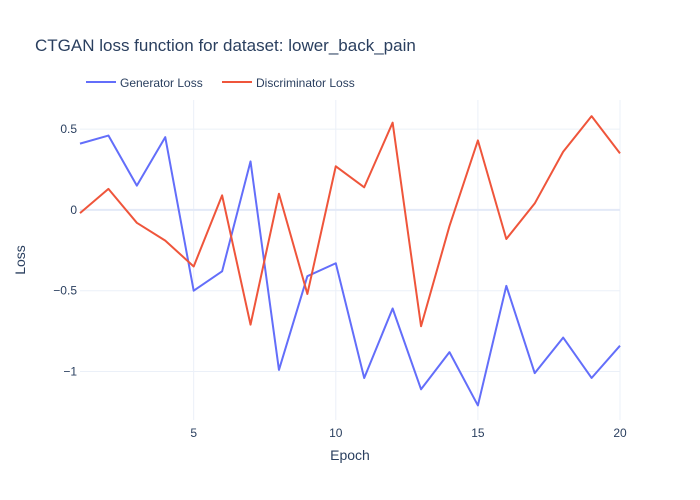  I want to click on y-tick-label: −1, so click(70, 372).